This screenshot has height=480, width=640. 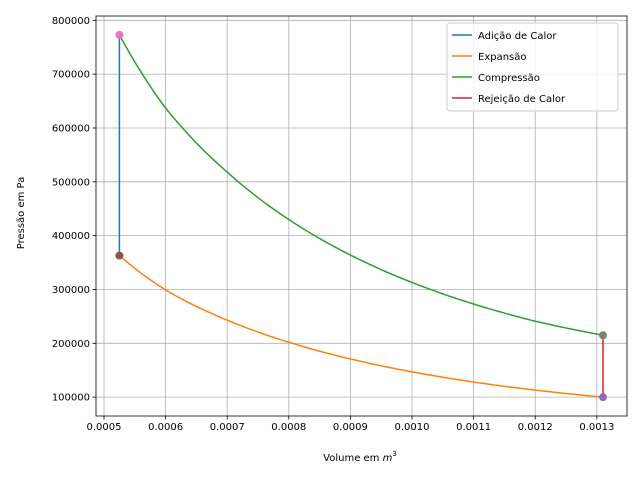 I want to click on y-tick-label: 700000, so click(x=71, y=75).